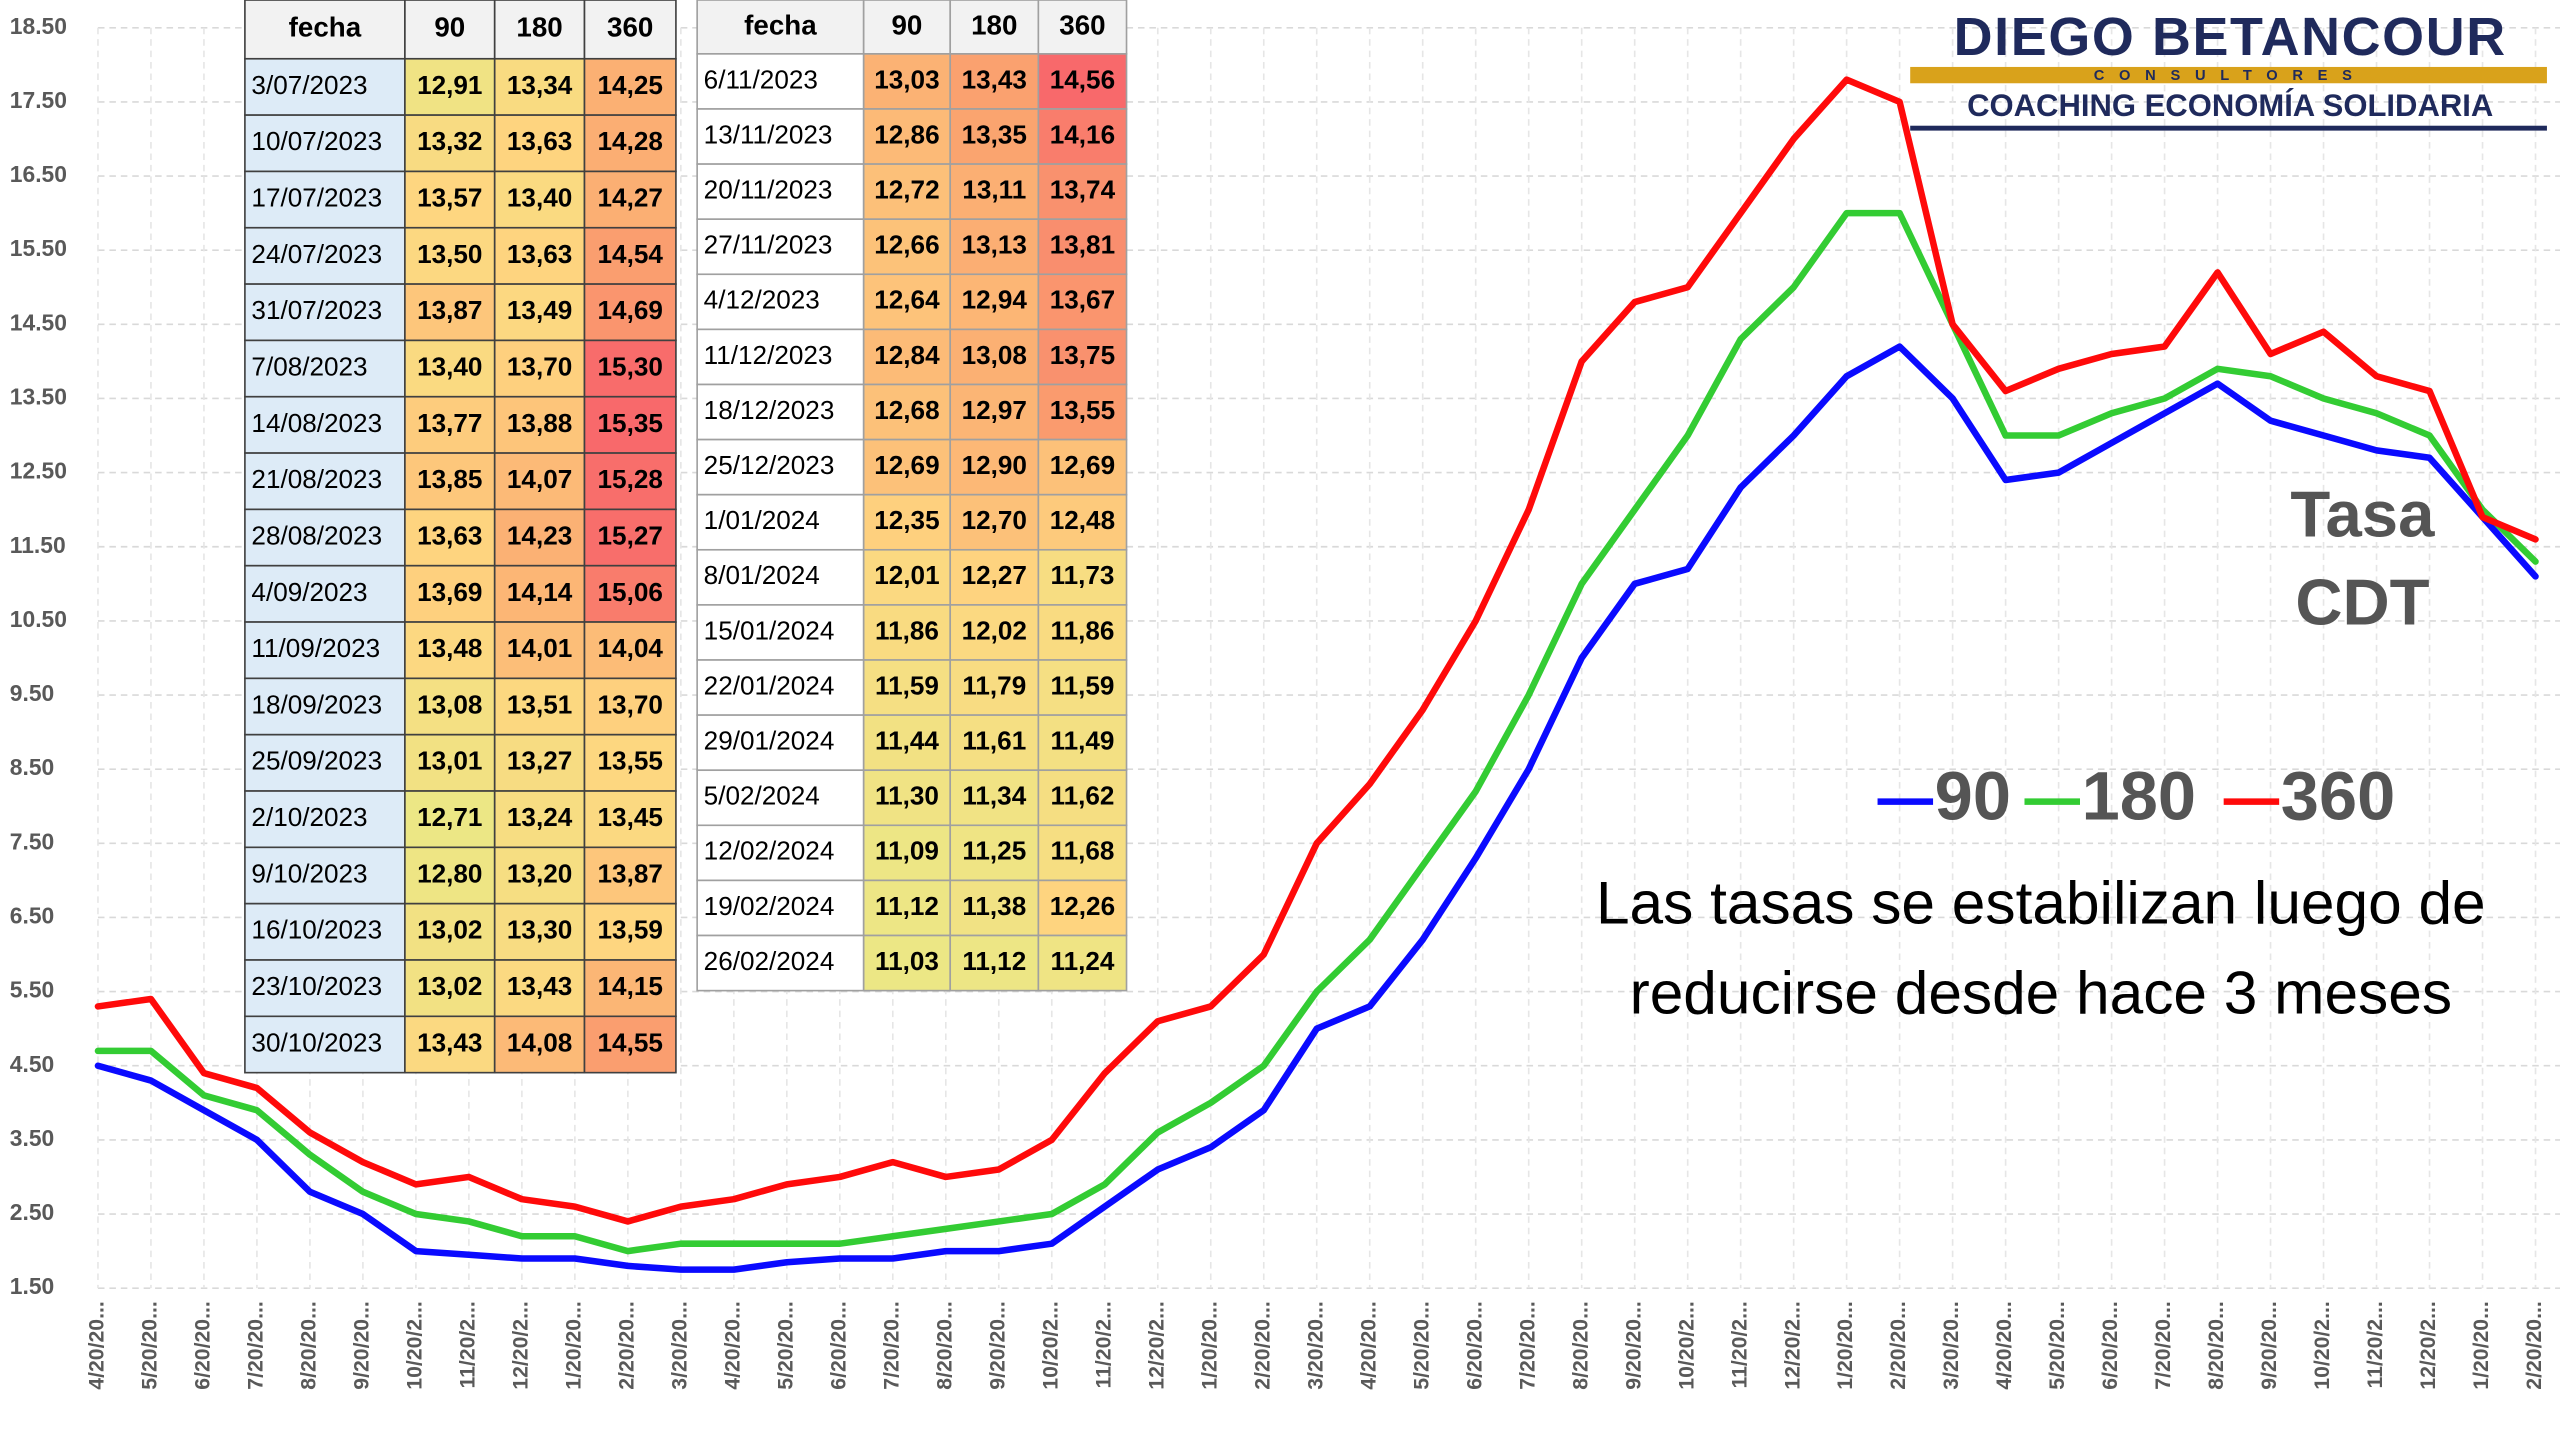  Describe the element at coordinates (630, 197) in the screenshot. I see `rate-cell: 14,27` at that location.